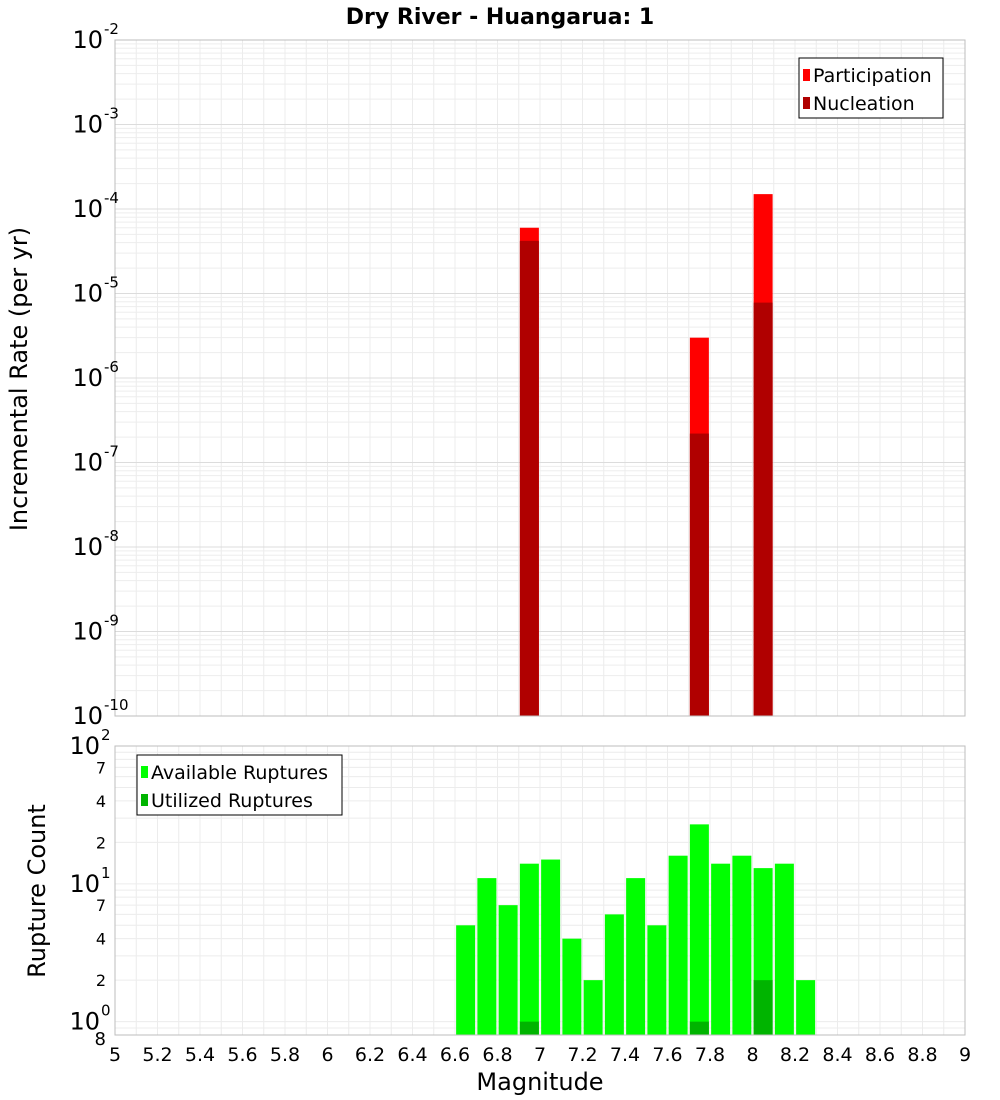 This screenshot has height=1100, width=1000. What do you see at coordinates (539, 1082) in the screenshot?
I see `xlabel: Magnitude` at bounding box center [539, 1082].